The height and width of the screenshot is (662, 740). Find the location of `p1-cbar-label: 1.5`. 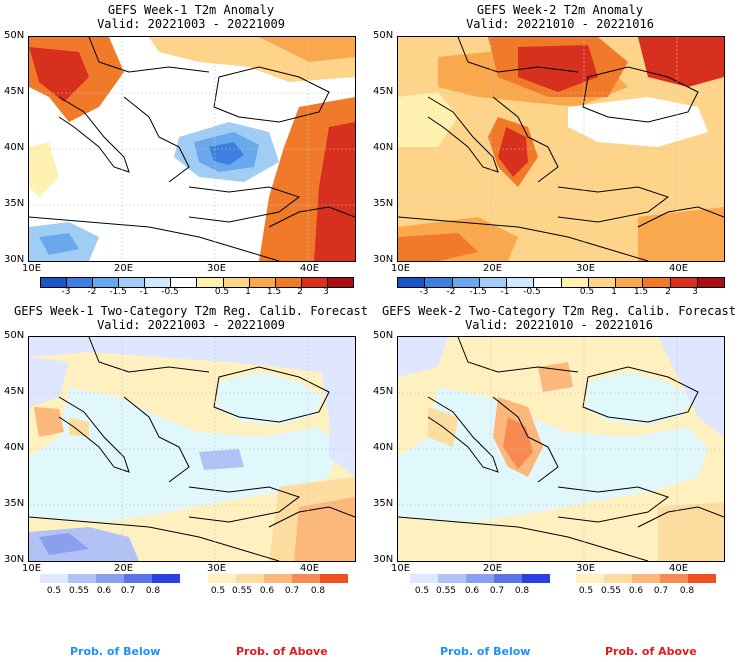

p1-cbar-label: 1.5 is located at coordinates (274, 292).